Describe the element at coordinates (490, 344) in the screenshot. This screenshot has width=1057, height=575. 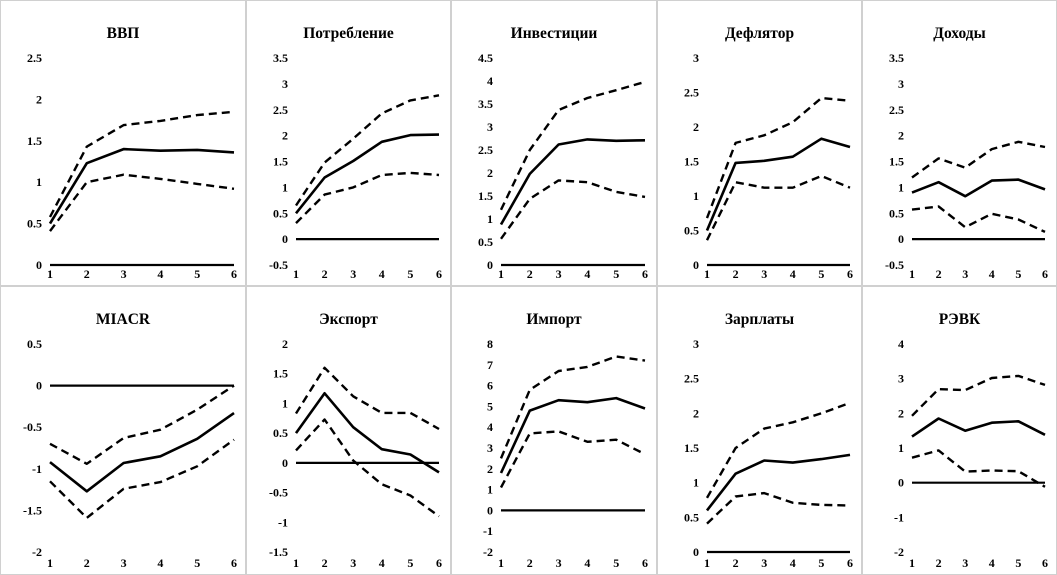
I see `y-tick-label: 8` at that location.